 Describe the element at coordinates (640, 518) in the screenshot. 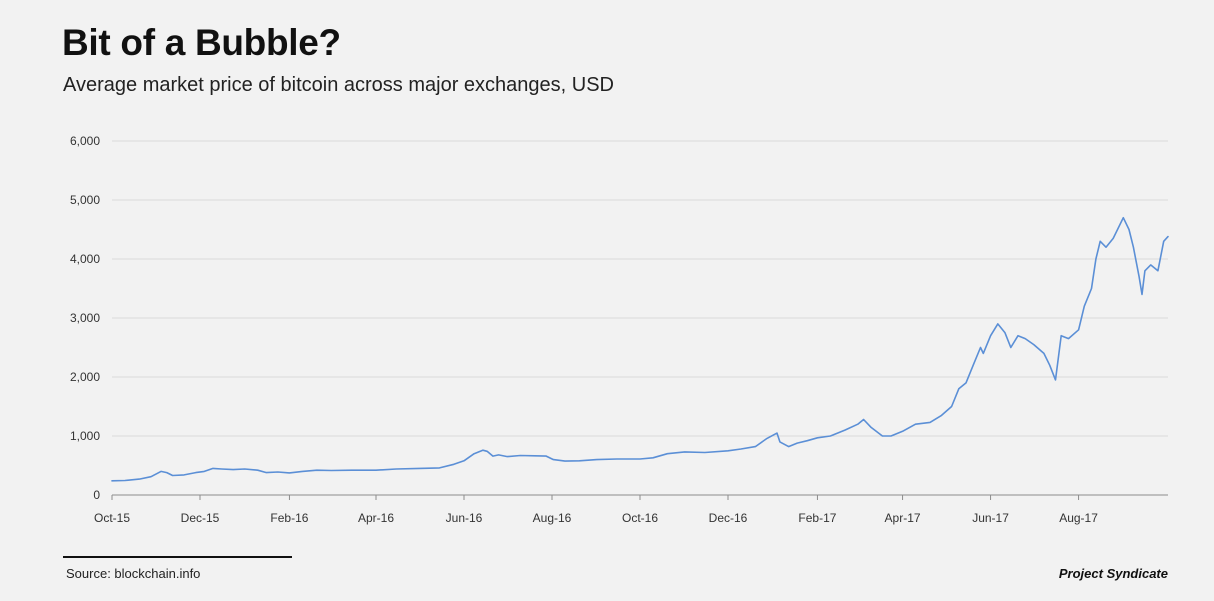

I see `x-tick-label: Oct-16` at that location.